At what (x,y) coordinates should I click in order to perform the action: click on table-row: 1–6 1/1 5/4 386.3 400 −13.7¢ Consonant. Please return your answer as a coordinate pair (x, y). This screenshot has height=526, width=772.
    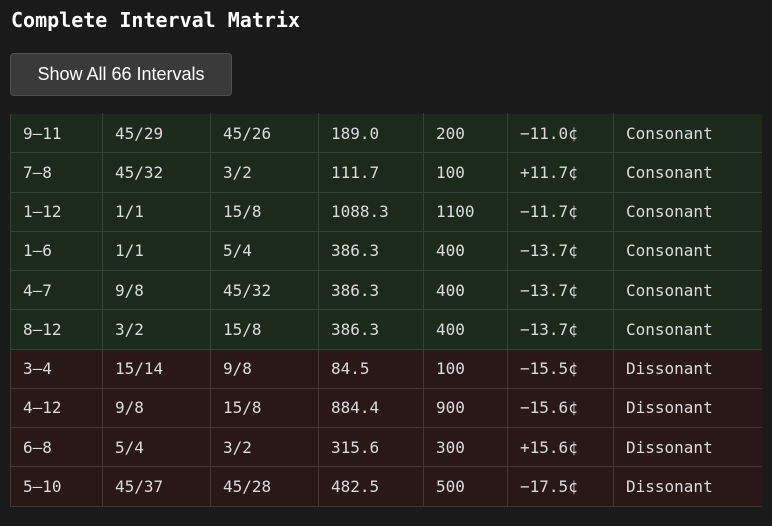
    Looking at the image, I should click on (386, 251).